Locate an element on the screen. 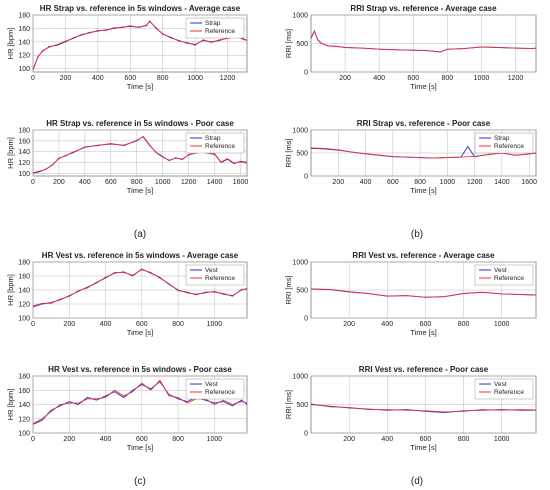 Image resolution: width=550 pixels, height=490 pixels. y-tick-label: 100 is located at coordinates (24, 434).